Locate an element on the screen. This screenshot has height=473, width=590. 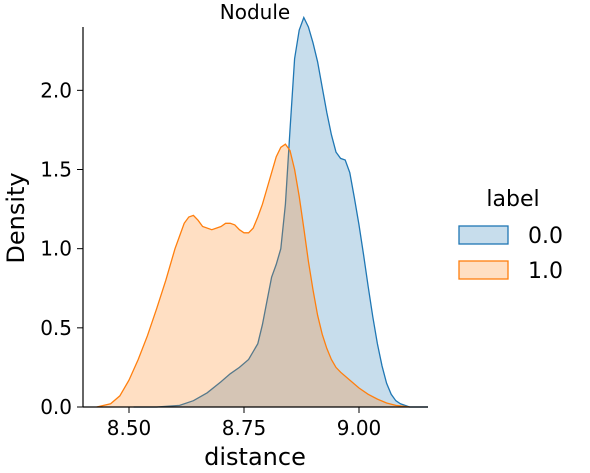
y-ticks: 0.0 0.5 1.0 1.5 2.0 is located at coordinates (61, 248).